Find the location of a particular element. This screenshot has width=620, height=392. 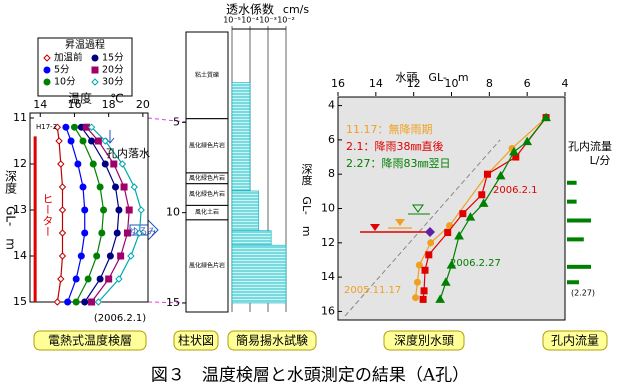

y-tick-label: 16 is located at coordinates (328, 310).